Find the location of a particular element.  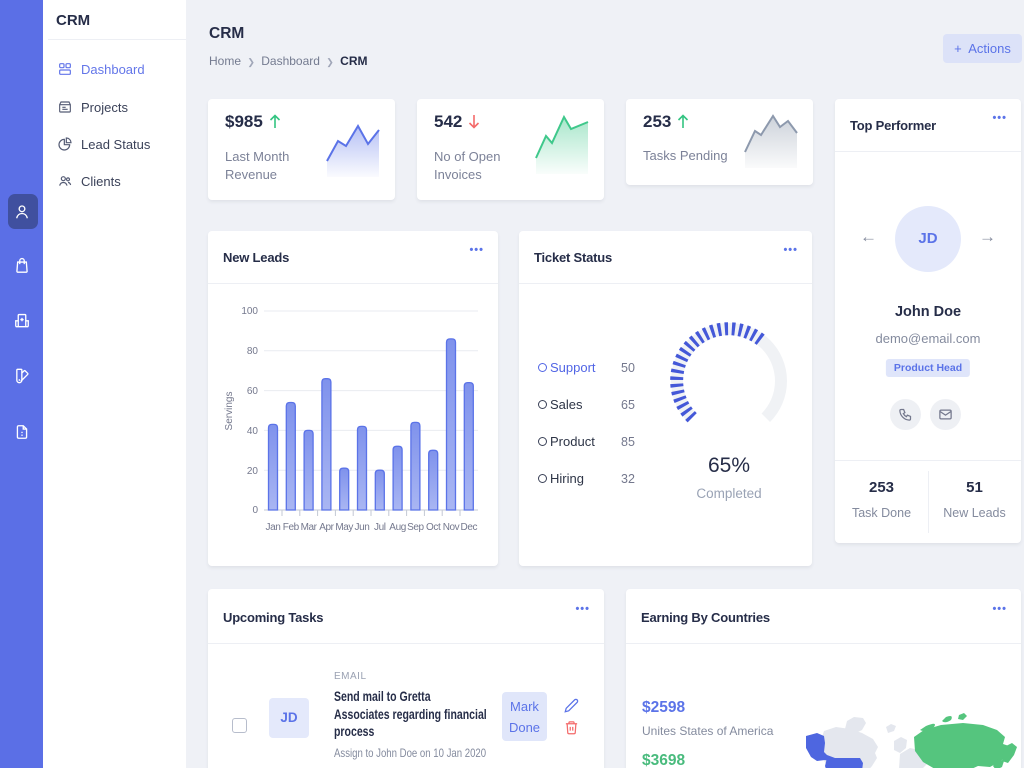

svg-text: 60 is located at coordinates (253, 391).